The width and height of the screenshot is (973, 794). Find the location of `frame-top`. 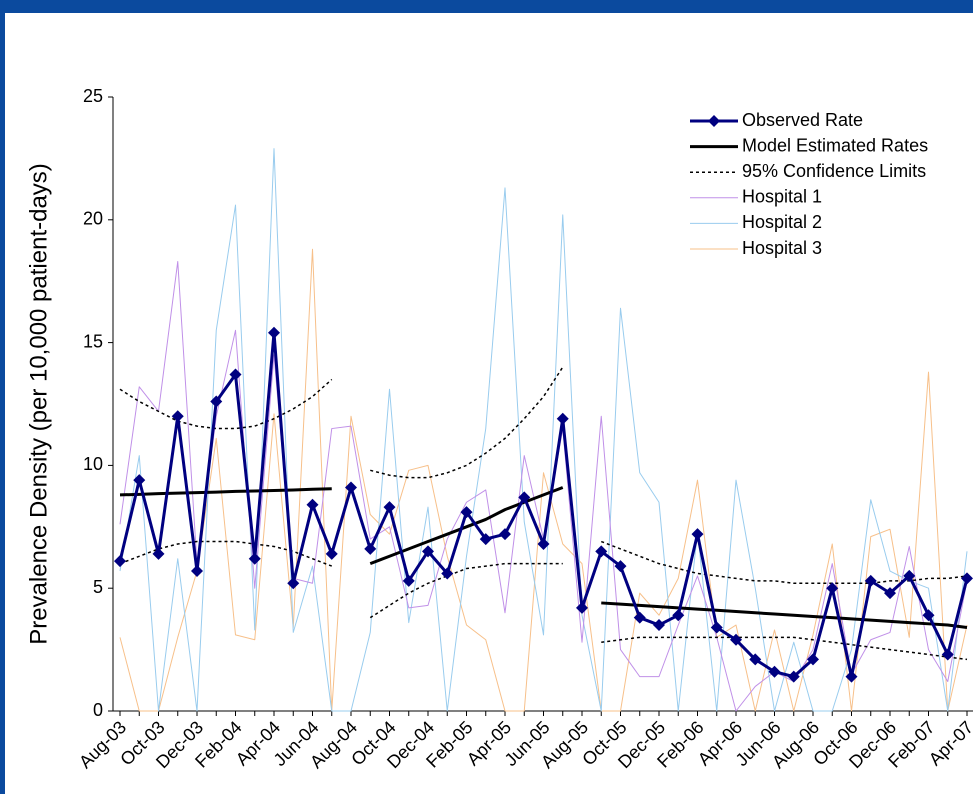

frame-top is located at coordinates (486, 6).